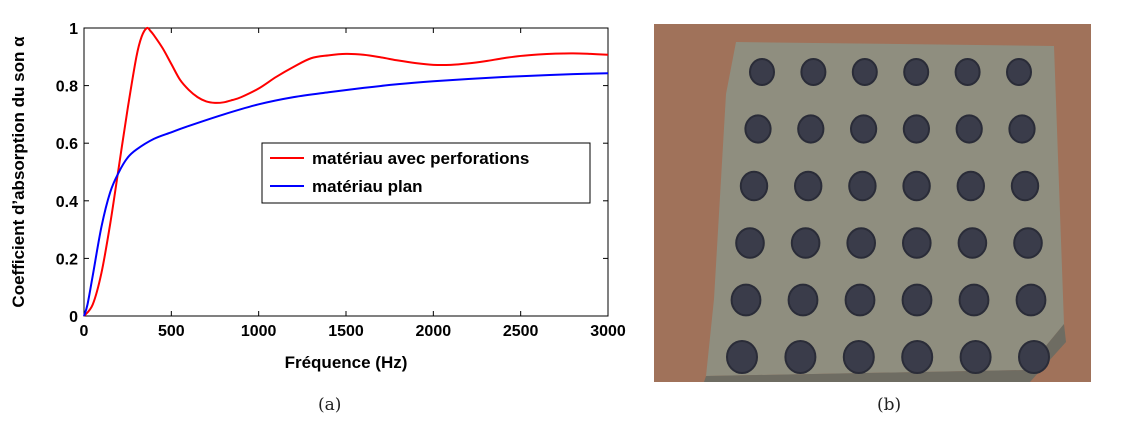 This screenshot has height=426, width=1123. Describe the element at coordinates (73, 29) in the screenshot. I see `y-tick-label: 1` at that location.